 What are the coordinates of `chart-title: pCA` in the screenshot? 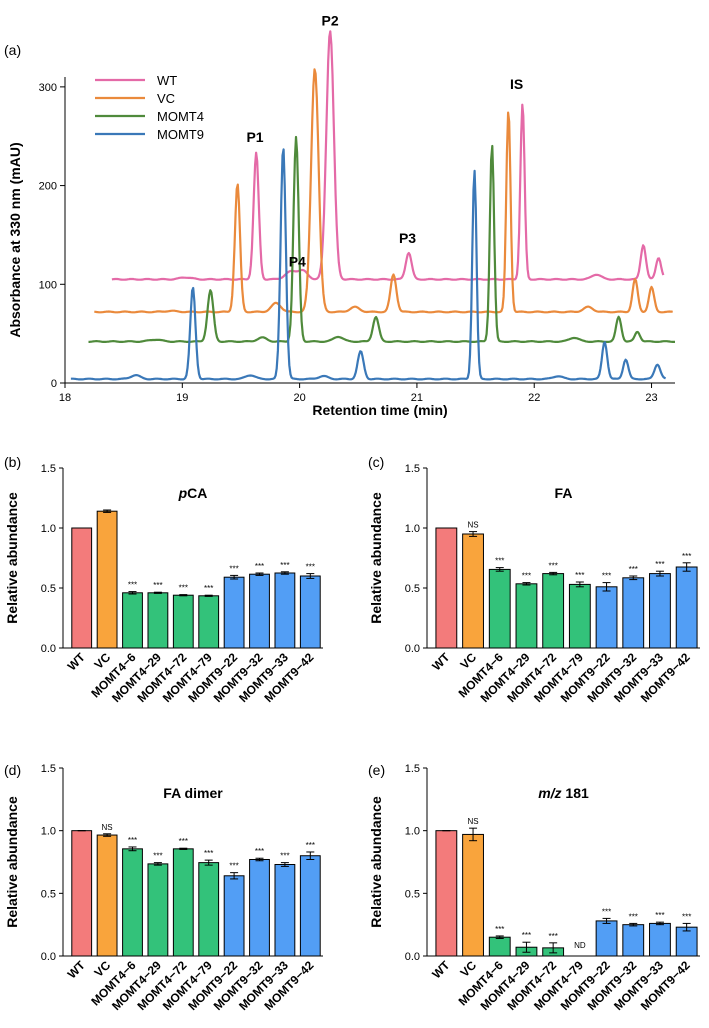 It's located at (193, 493).